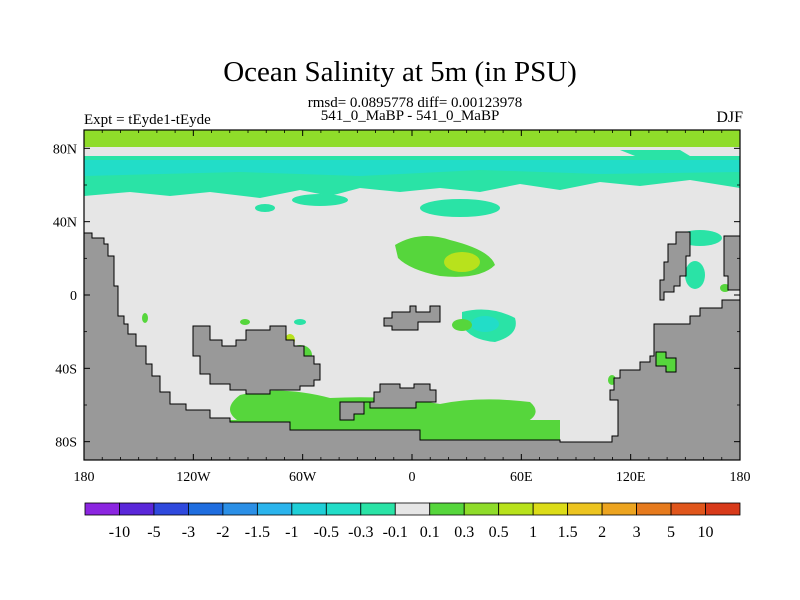 This screenshot has width=800, height=600. I want to click on y-tick-label: 0, so click(73, 296).